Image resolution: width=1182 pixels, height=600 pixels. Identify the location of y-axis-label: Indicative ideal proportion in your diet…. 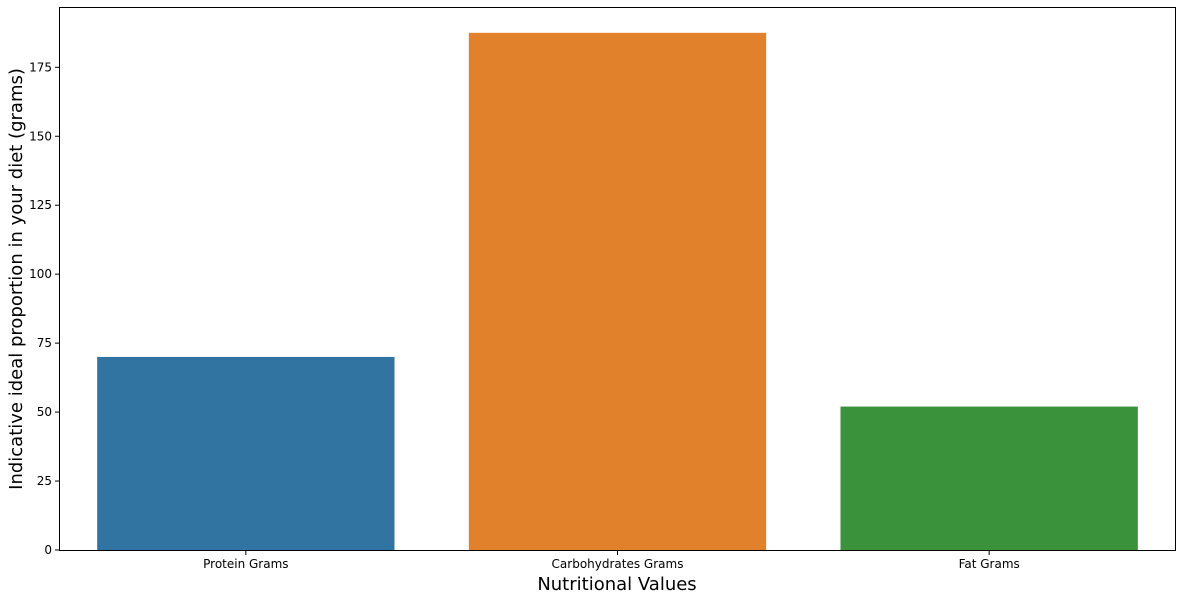
(16, 279).